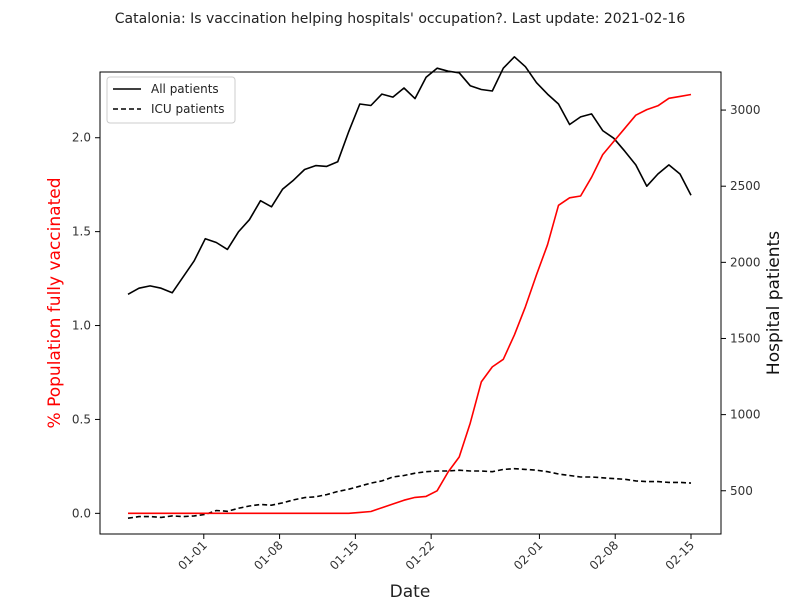  I want to click on left-tick-label: 1.0, so click(81, 326).